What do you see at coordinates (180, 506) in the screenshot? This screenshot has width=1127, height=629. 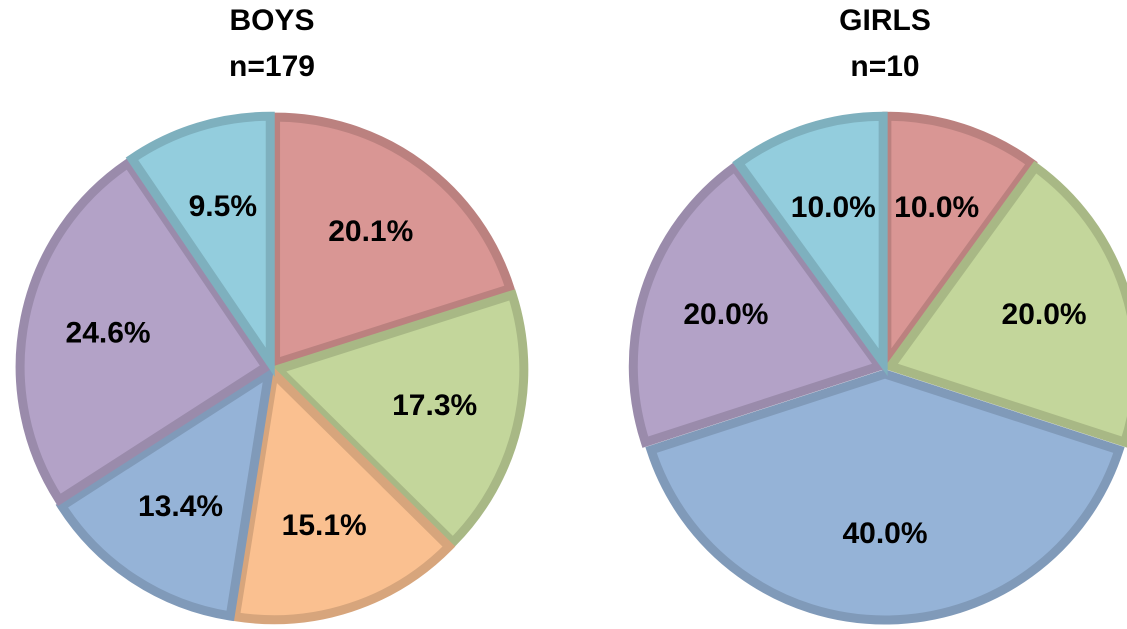 I see `data-label: 13.4%` at bounding box center [180, 506].